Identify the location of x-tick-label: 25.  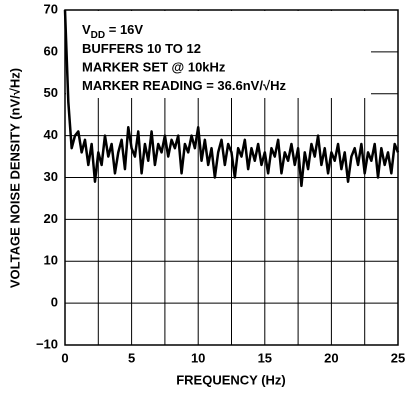
(398, 357).